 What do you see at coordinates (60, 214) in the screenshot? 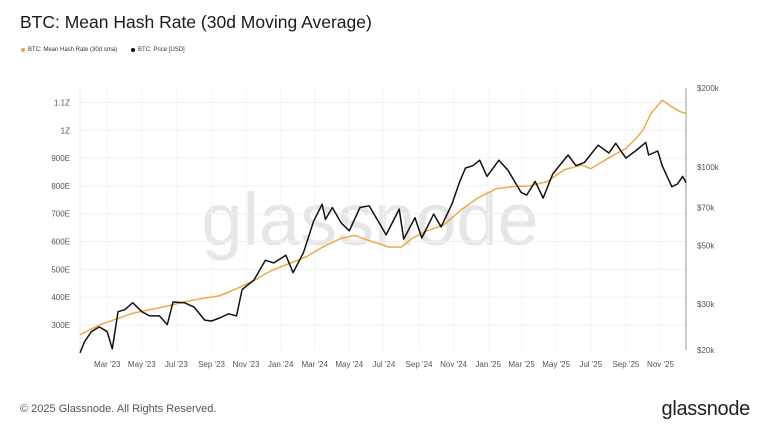
I see `y-left-tick-label: 700E` at bounding box center [60, 214].